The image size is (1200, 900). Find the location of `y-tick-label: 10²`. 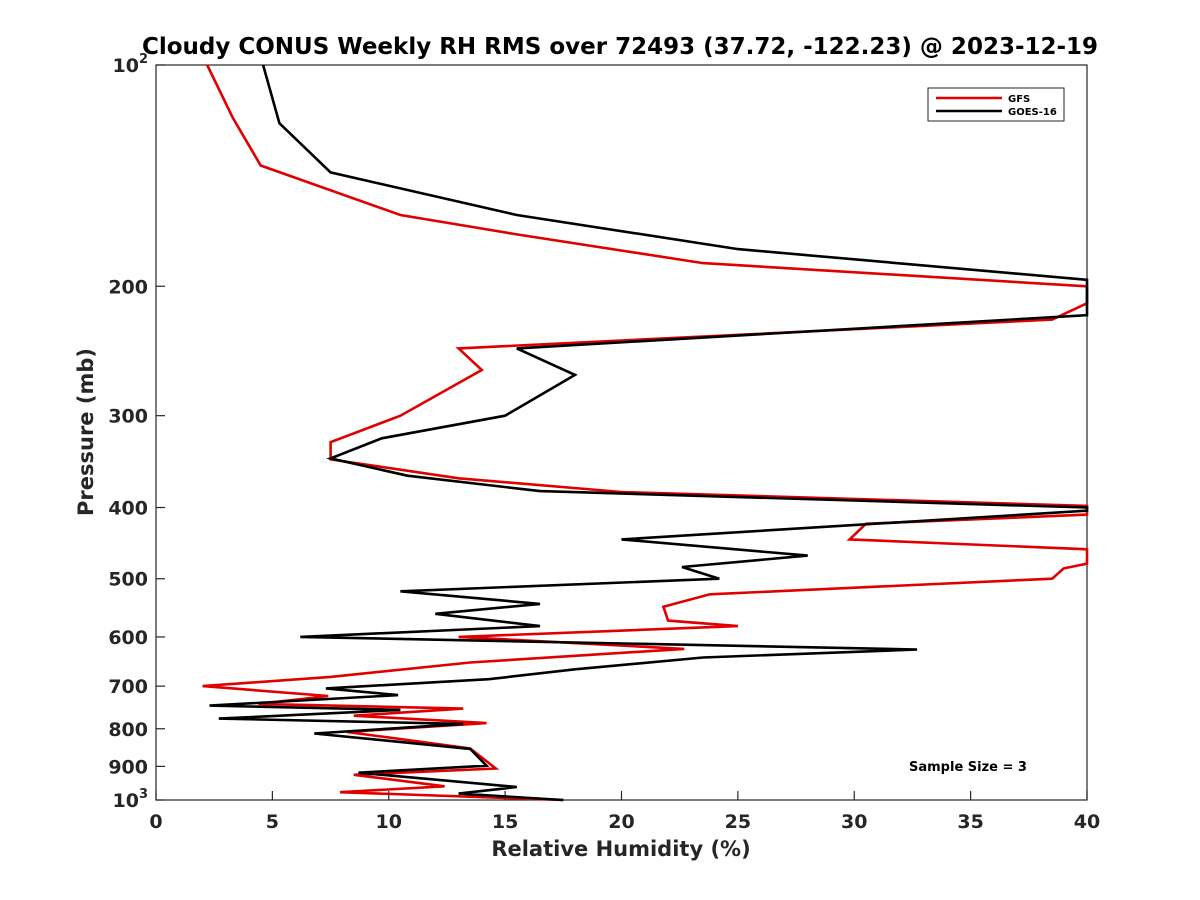

y-tick-label: 10² is located at coordinates (131, 64).